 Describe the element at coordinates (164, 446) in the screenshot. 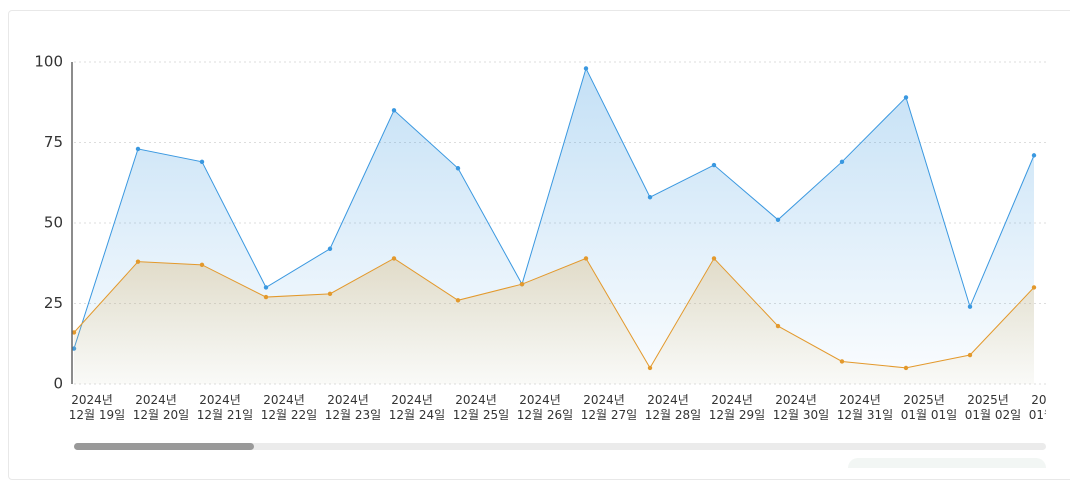

I see `scrollbar-thumb` at that location.